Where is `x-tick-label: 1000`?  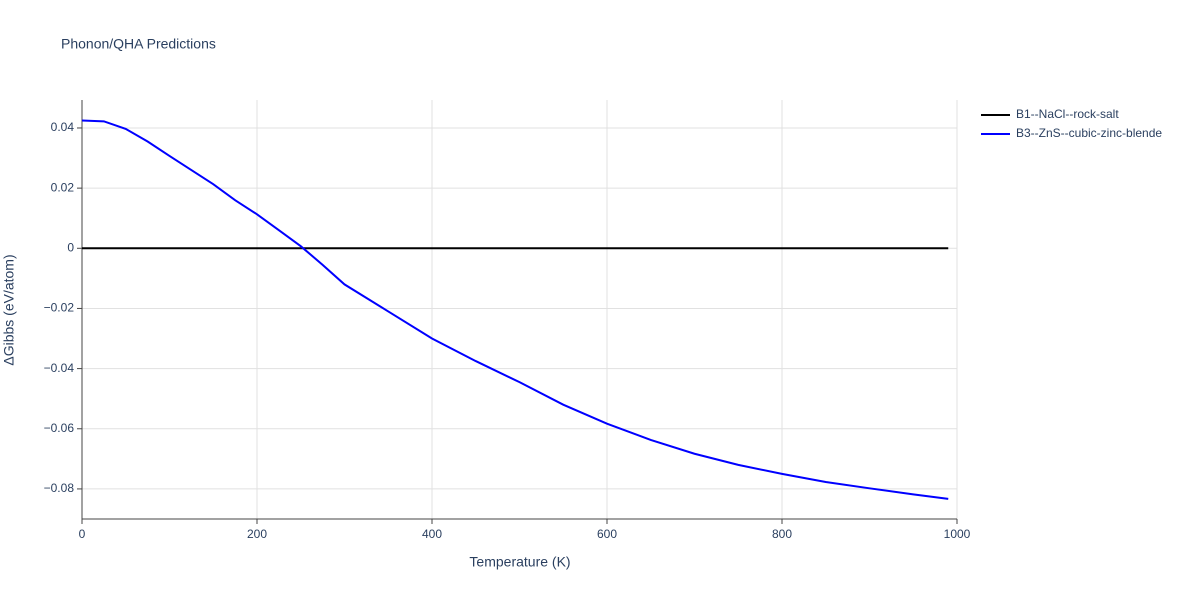 x-tick-label: 1000 is located at coordinates (957, 534).